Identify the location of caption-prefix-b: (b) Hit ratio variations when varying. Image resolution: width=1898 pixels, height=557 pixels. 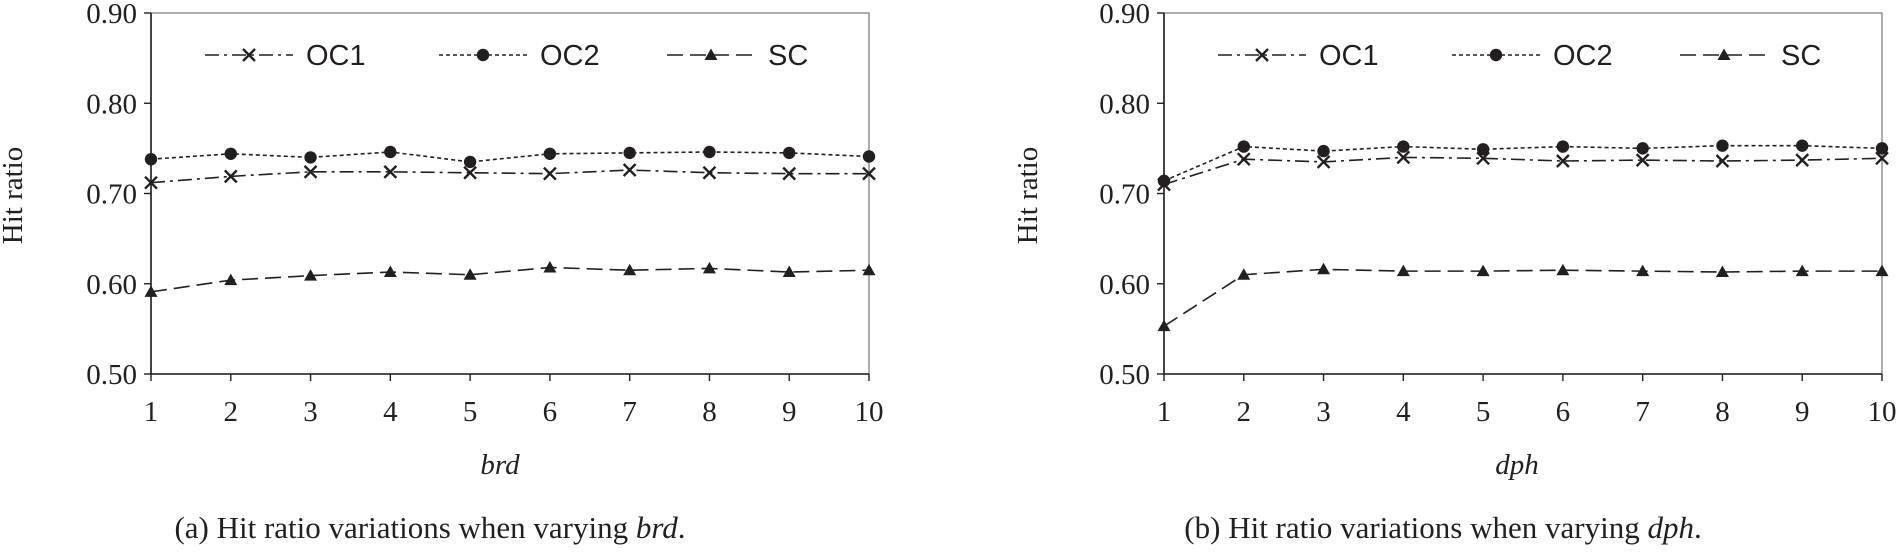
(1415, 527).